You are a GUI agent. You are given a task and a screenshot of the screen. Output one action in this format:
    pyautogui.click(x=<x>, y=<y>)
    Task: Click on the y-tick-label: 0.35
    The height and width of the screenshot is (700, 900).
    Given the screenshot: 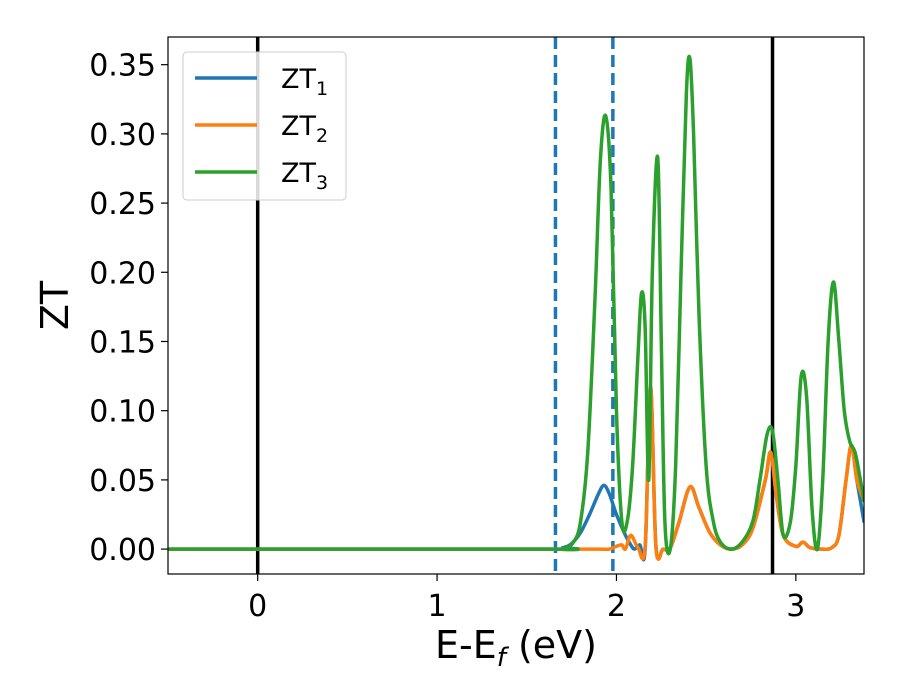 What is the action you would take?
    pyautogui.click(x=122, y=66)
    